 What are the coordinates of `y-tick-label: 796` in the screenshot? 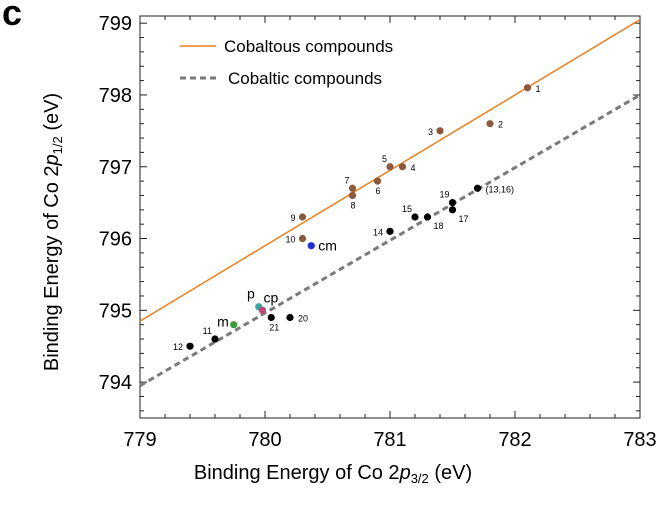 It's located at (115, 240).